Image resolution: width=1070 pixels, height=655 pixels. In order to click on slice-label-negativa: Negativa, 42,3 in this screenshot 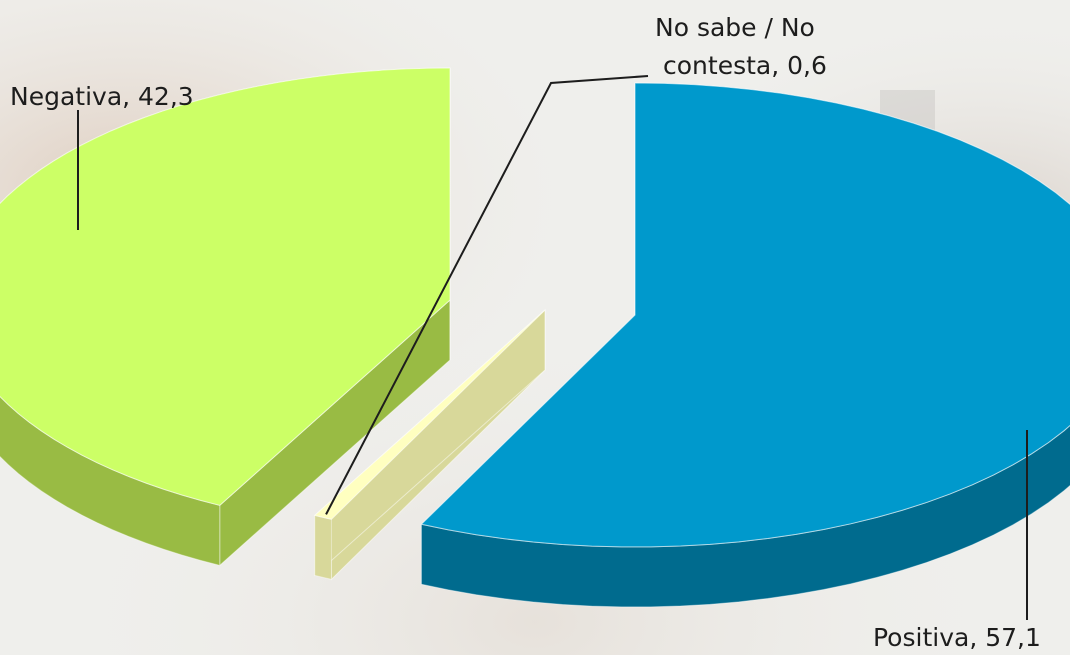, I will do `click(102, 96)`.